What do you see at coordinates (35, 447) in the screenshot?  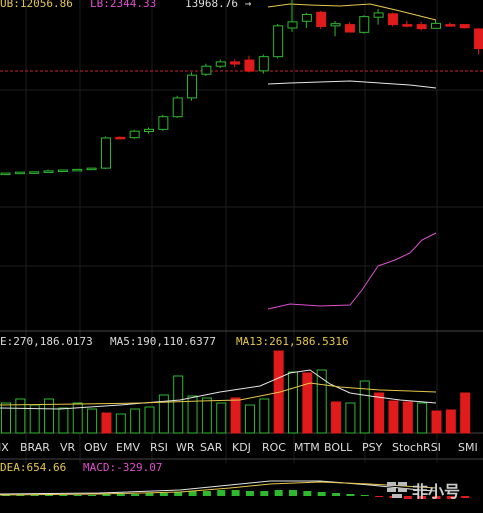 I see `tab-brar: BRAR` at bounding box center [35, 447].